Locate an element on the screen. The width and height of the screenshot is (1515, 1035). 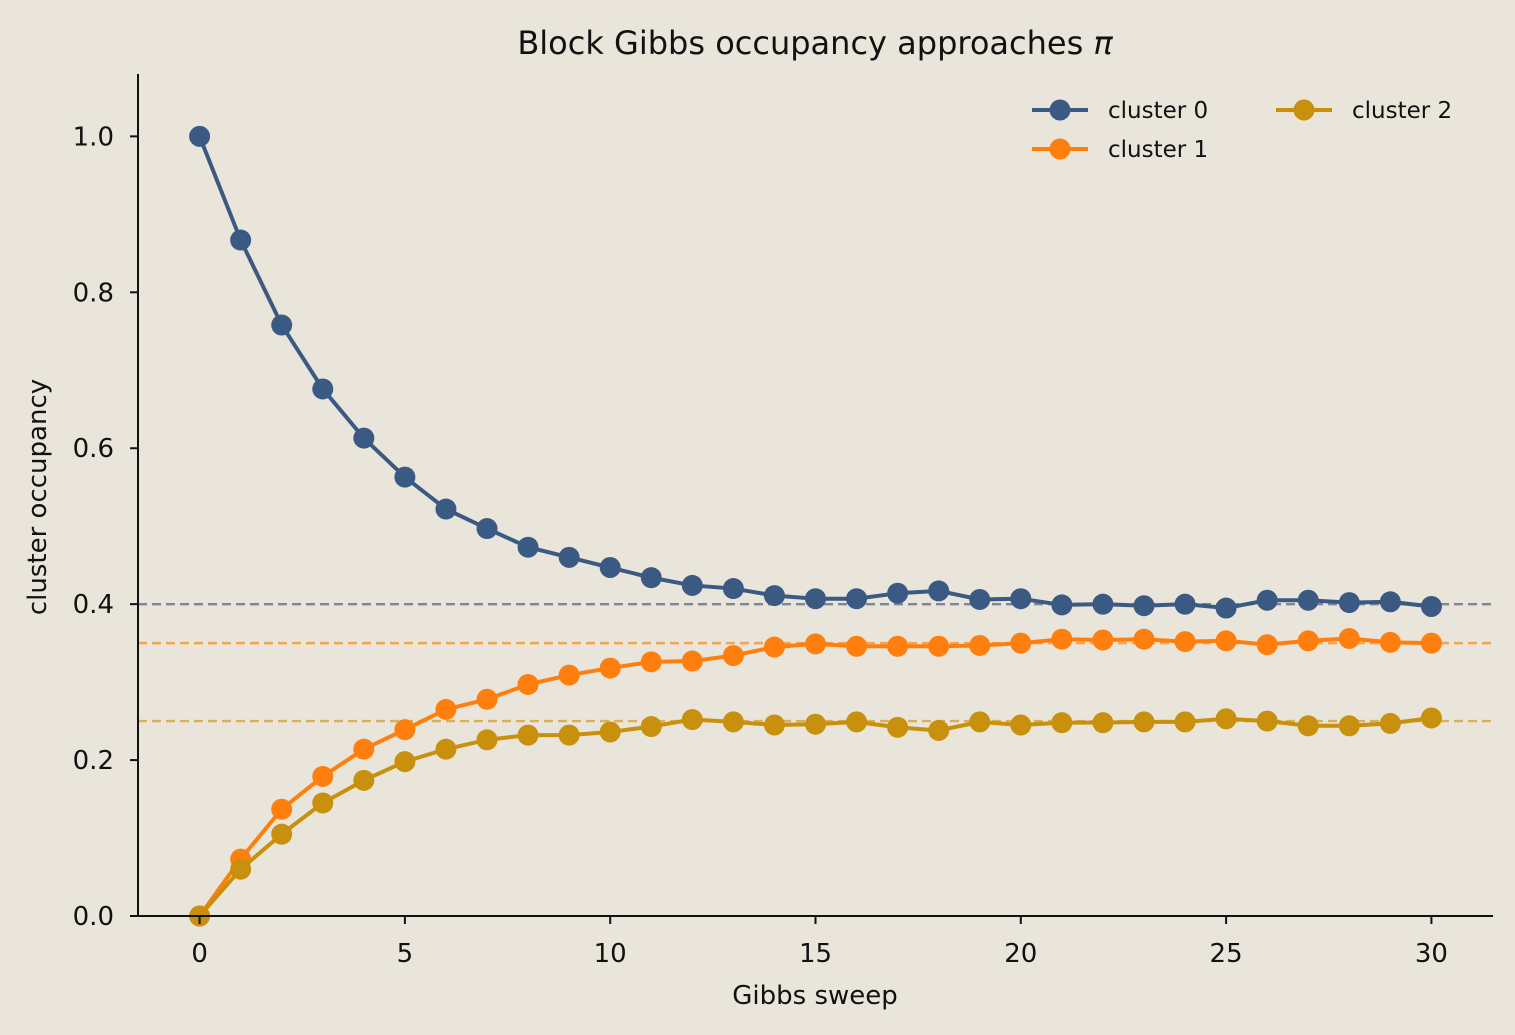
chart-title-symbol: π is located at coordinates (1103, 43).